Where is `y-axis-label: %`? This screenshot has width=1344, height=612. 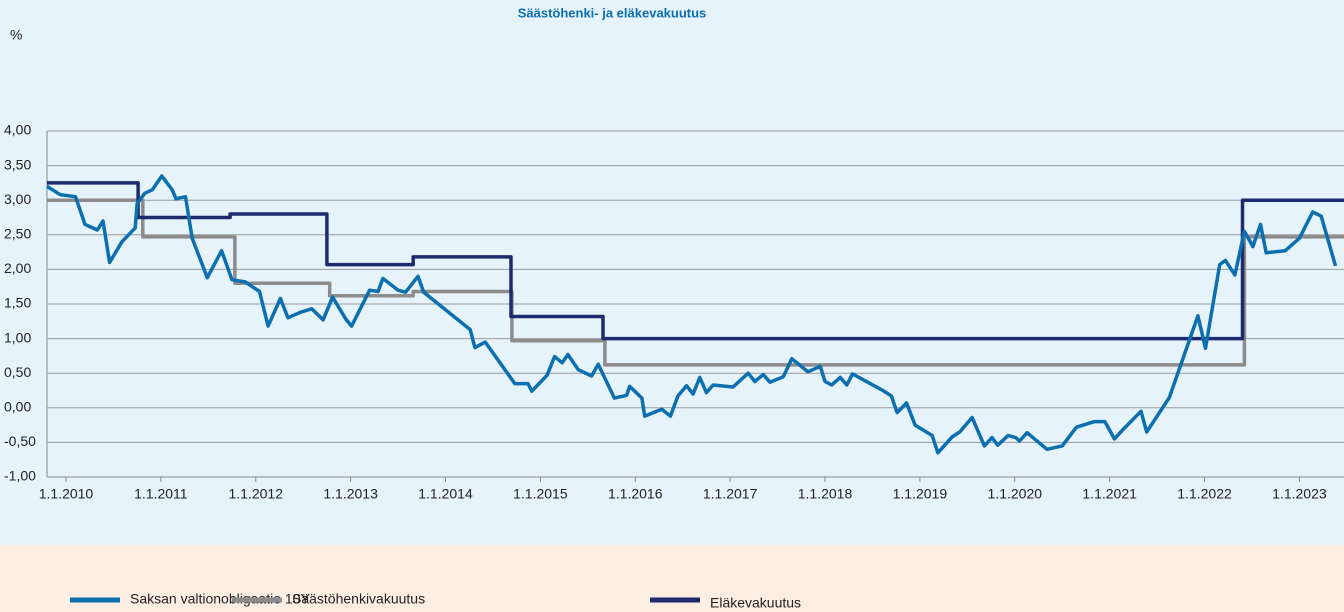
y-axis-label: % is located at coordinates (16, 35).